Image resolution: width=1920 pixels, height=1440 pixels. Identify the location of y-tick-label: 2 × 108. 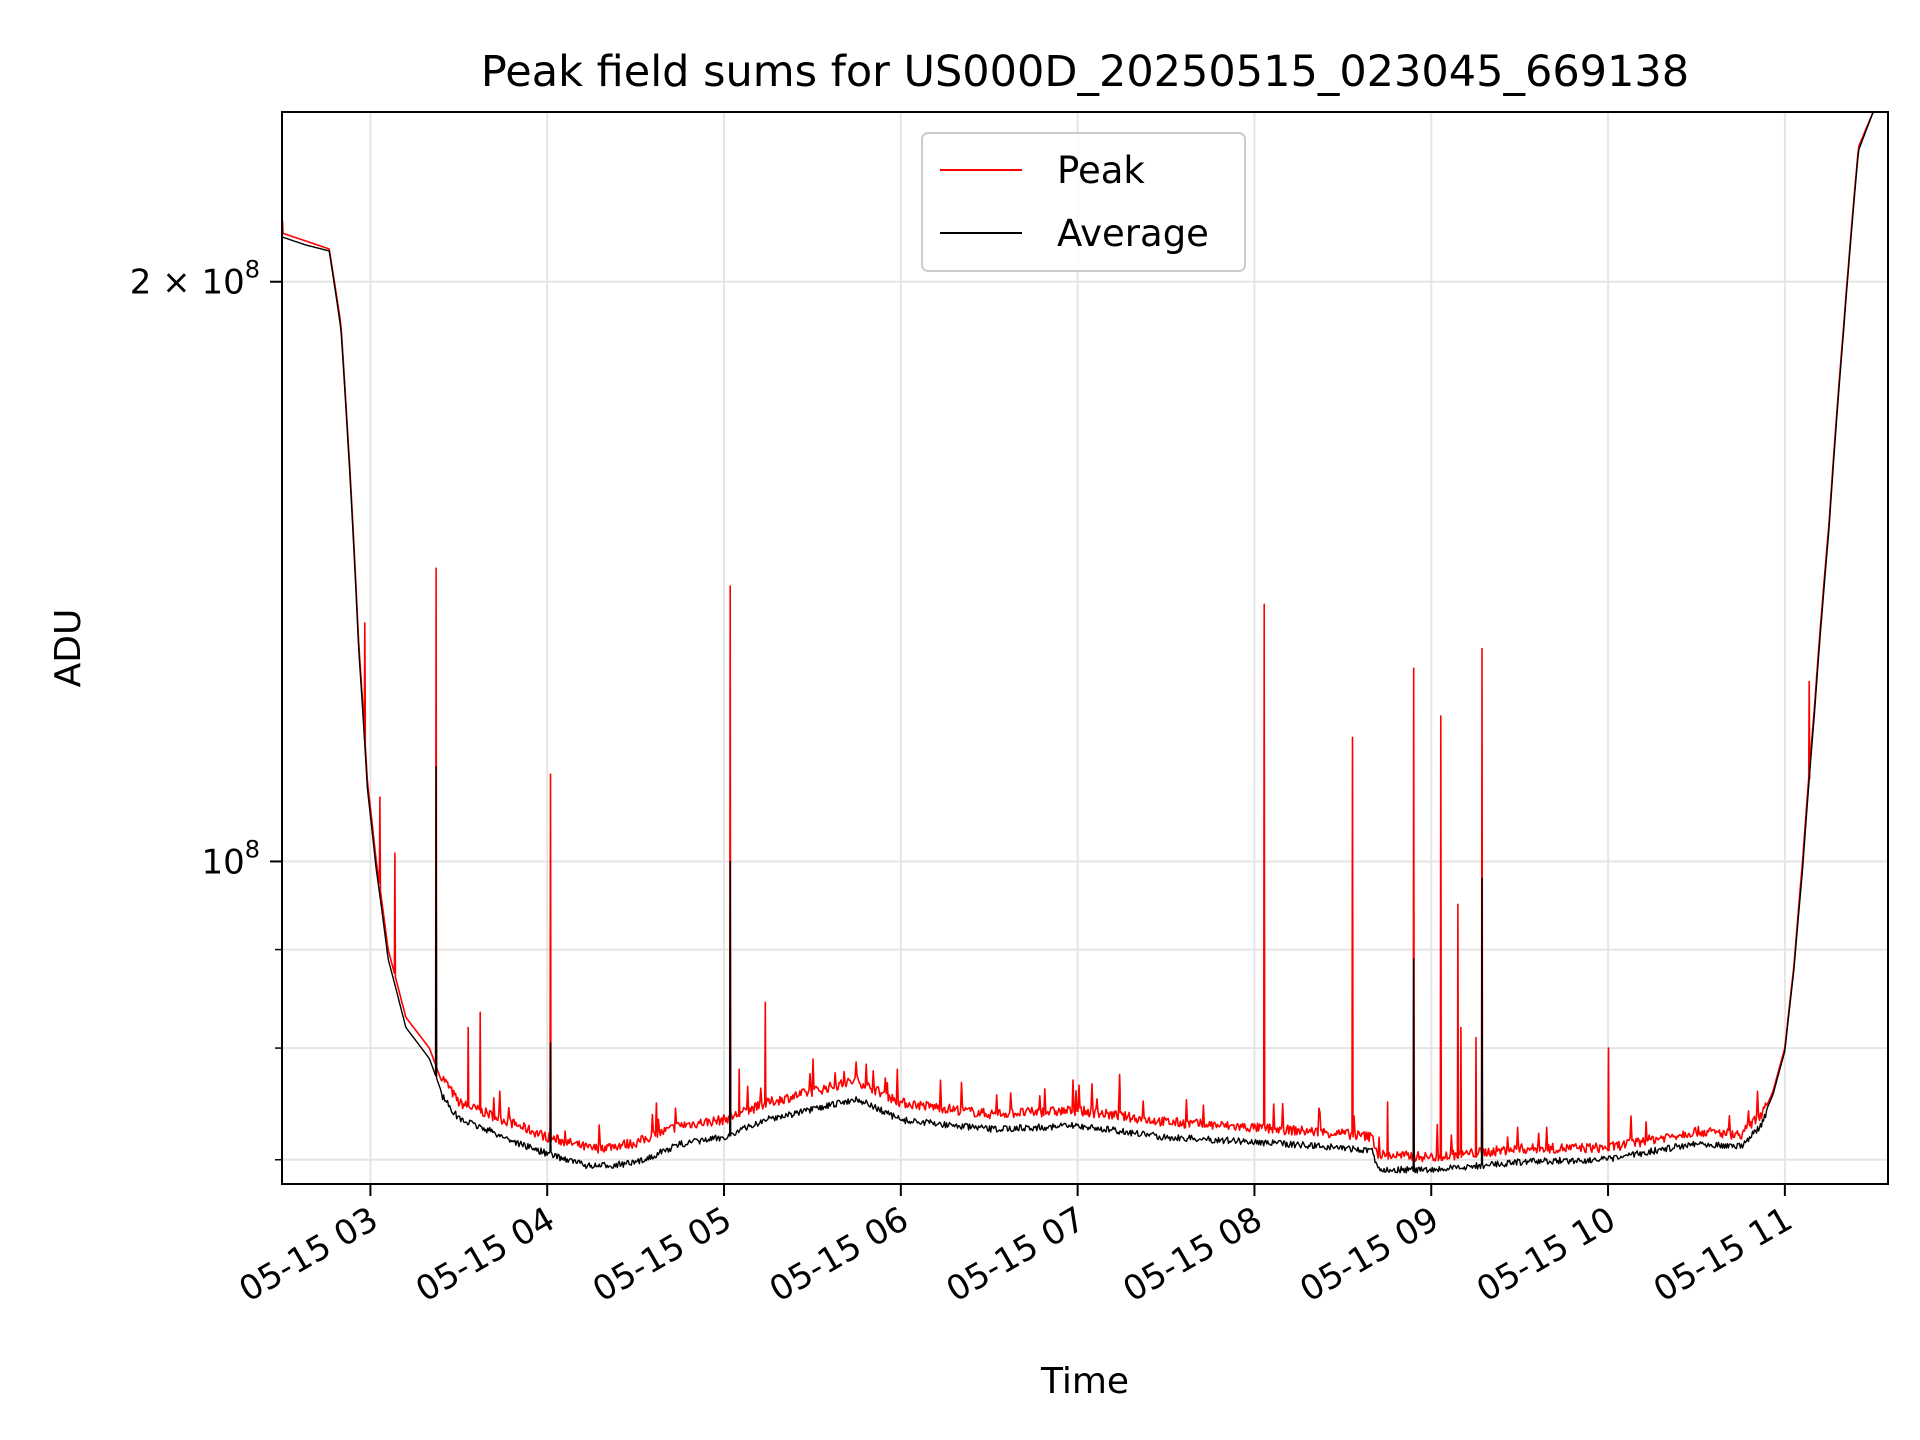
(195, 279).